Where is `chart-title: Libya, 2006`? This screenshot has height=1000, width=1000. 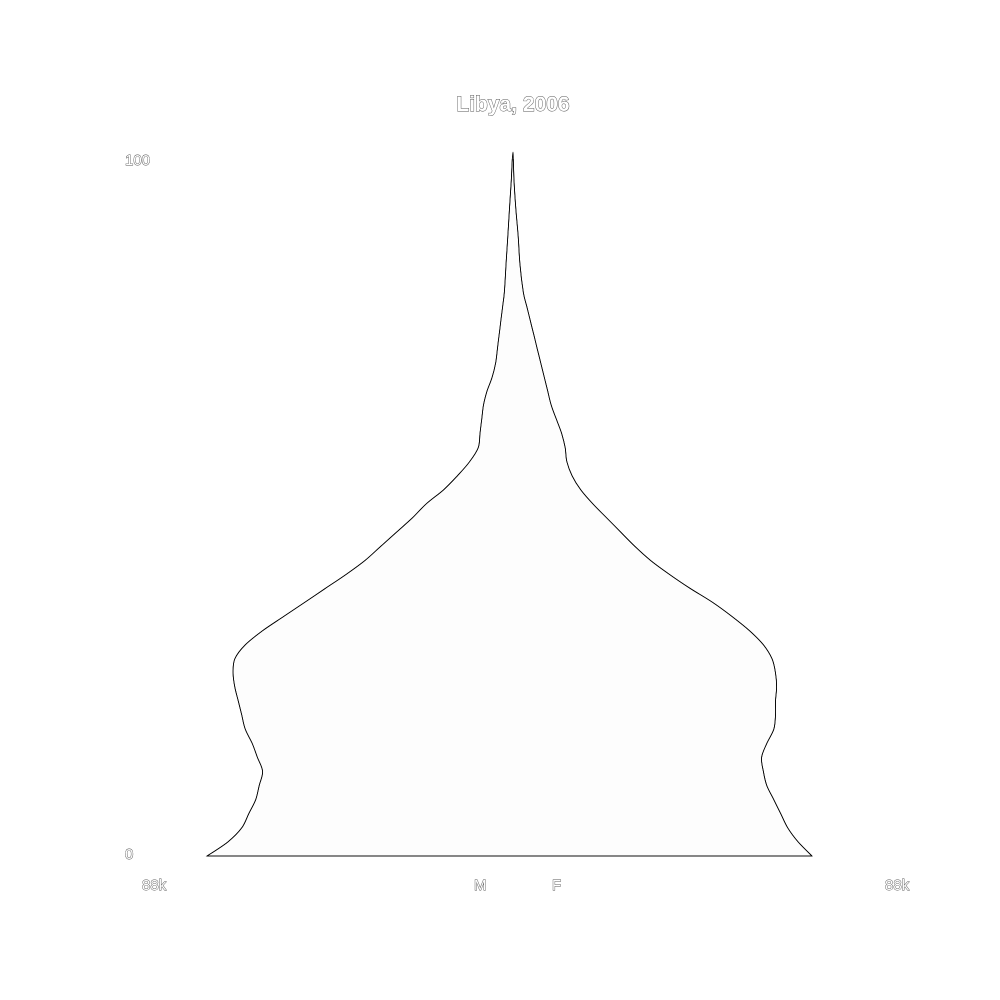 chart-title: Libya, 2006 is located at coordinates (512, 104).